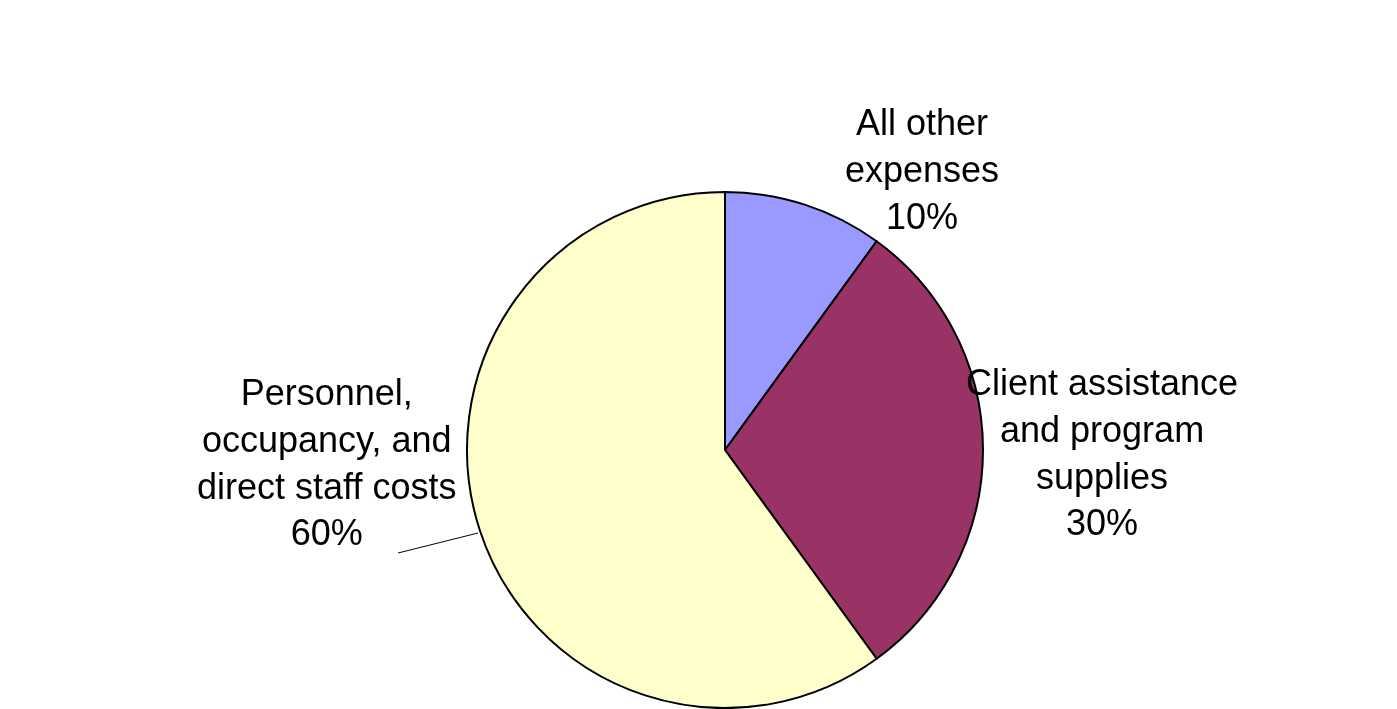 The width and height of the screenshot is (1397, 709). I want to click on data-label: 30%, so click(1102, 523).